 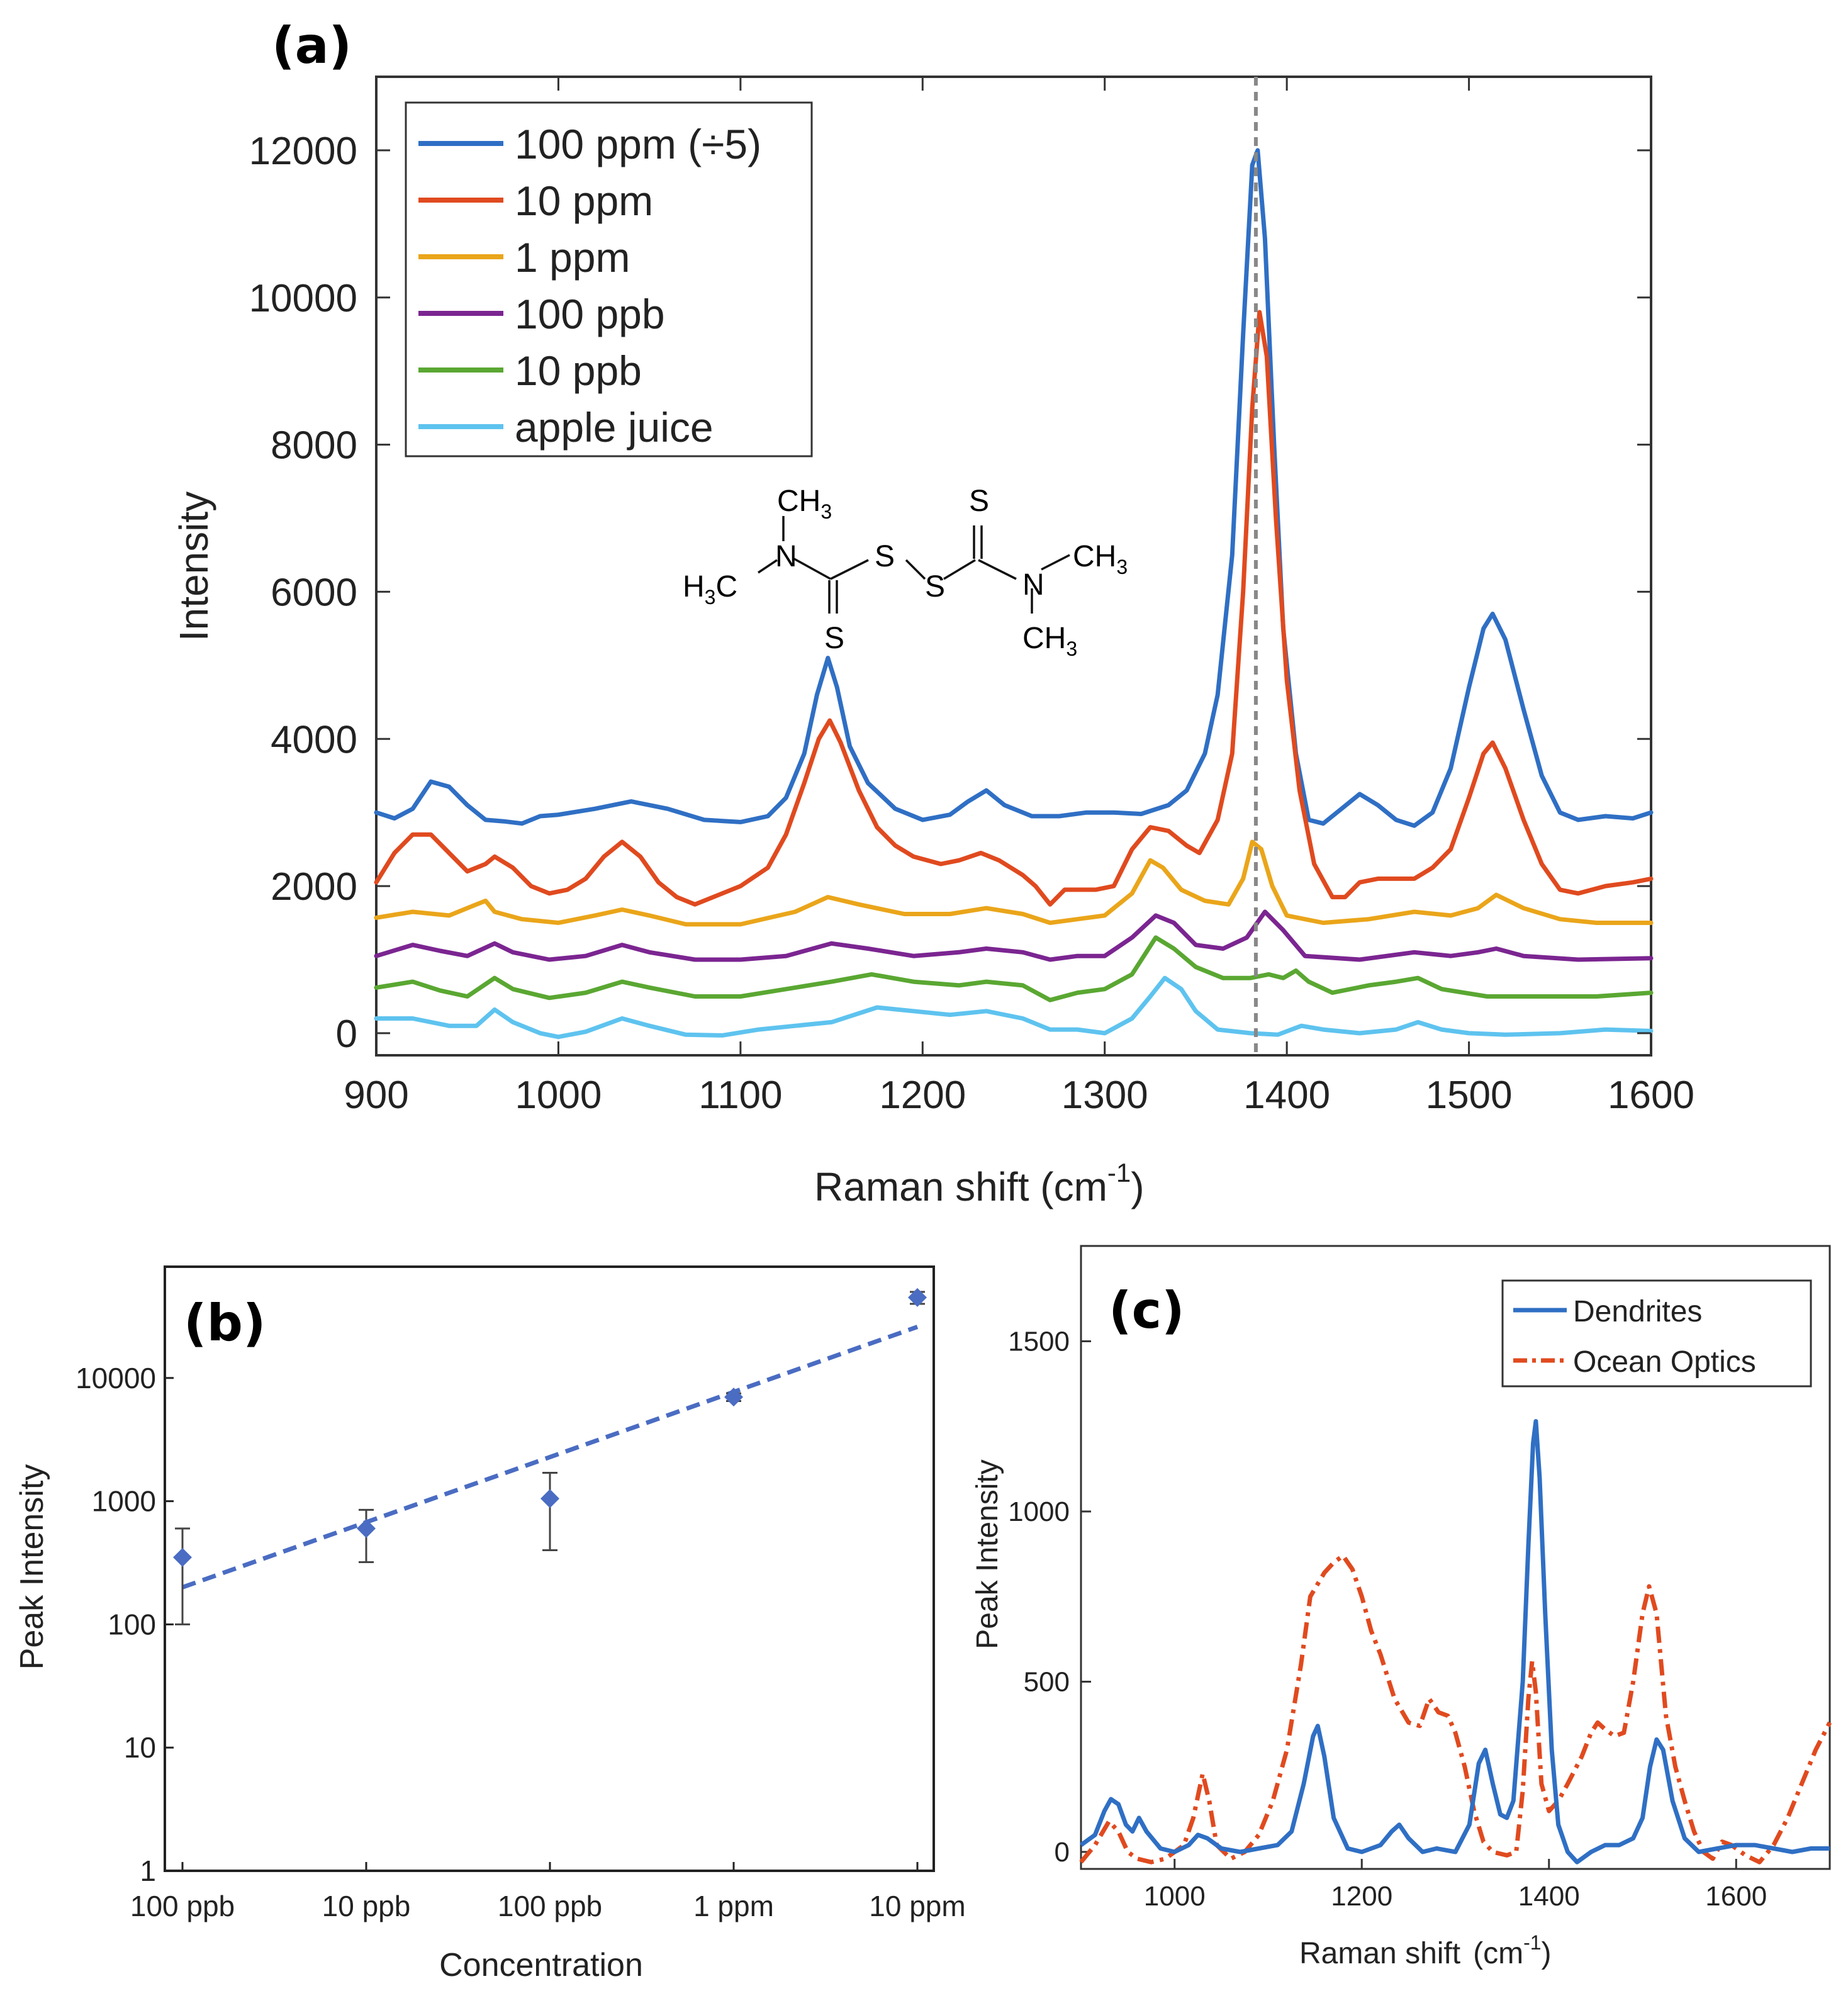 I want to click on b-xtick-label: 1 ppm, so click(x=733, y=1906).